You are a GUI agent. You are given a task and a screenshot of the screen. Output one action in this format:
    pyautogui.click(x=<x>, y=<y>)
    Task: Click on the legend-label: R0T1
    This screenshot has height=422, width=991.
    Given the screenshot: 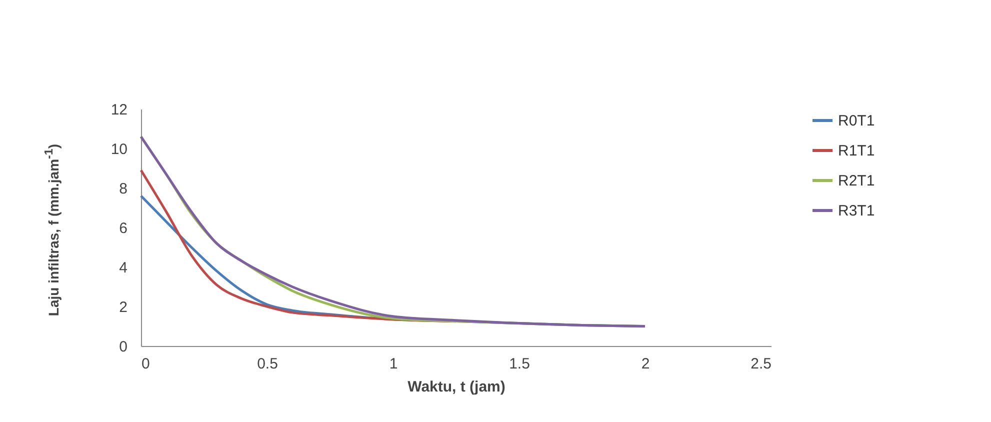 What is the action you would take?
    pyautogui.click(x=856, y=121)
    